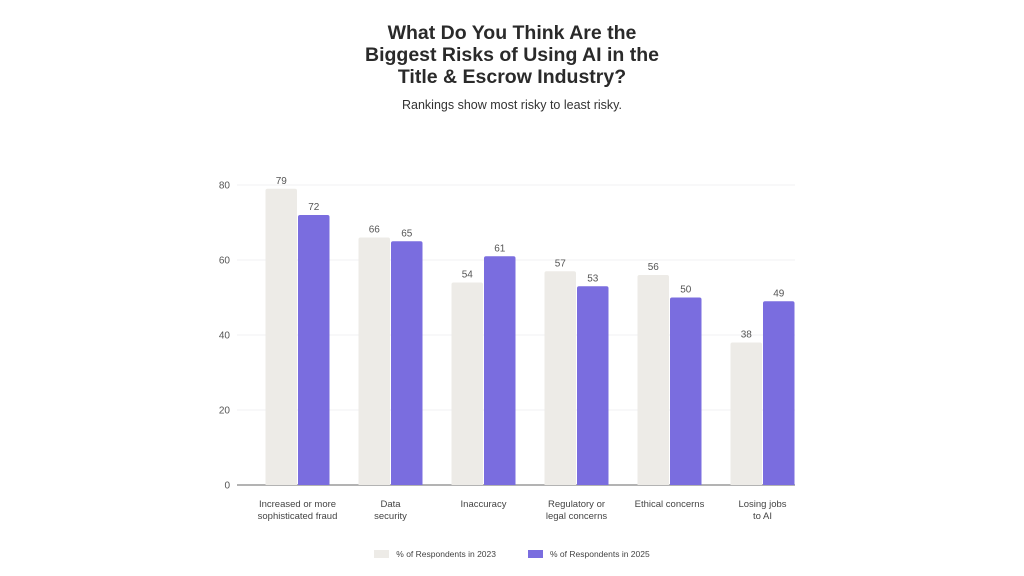 The image size is (1024, 576). I want to click on x-tick-label: security, so click(390, 516).